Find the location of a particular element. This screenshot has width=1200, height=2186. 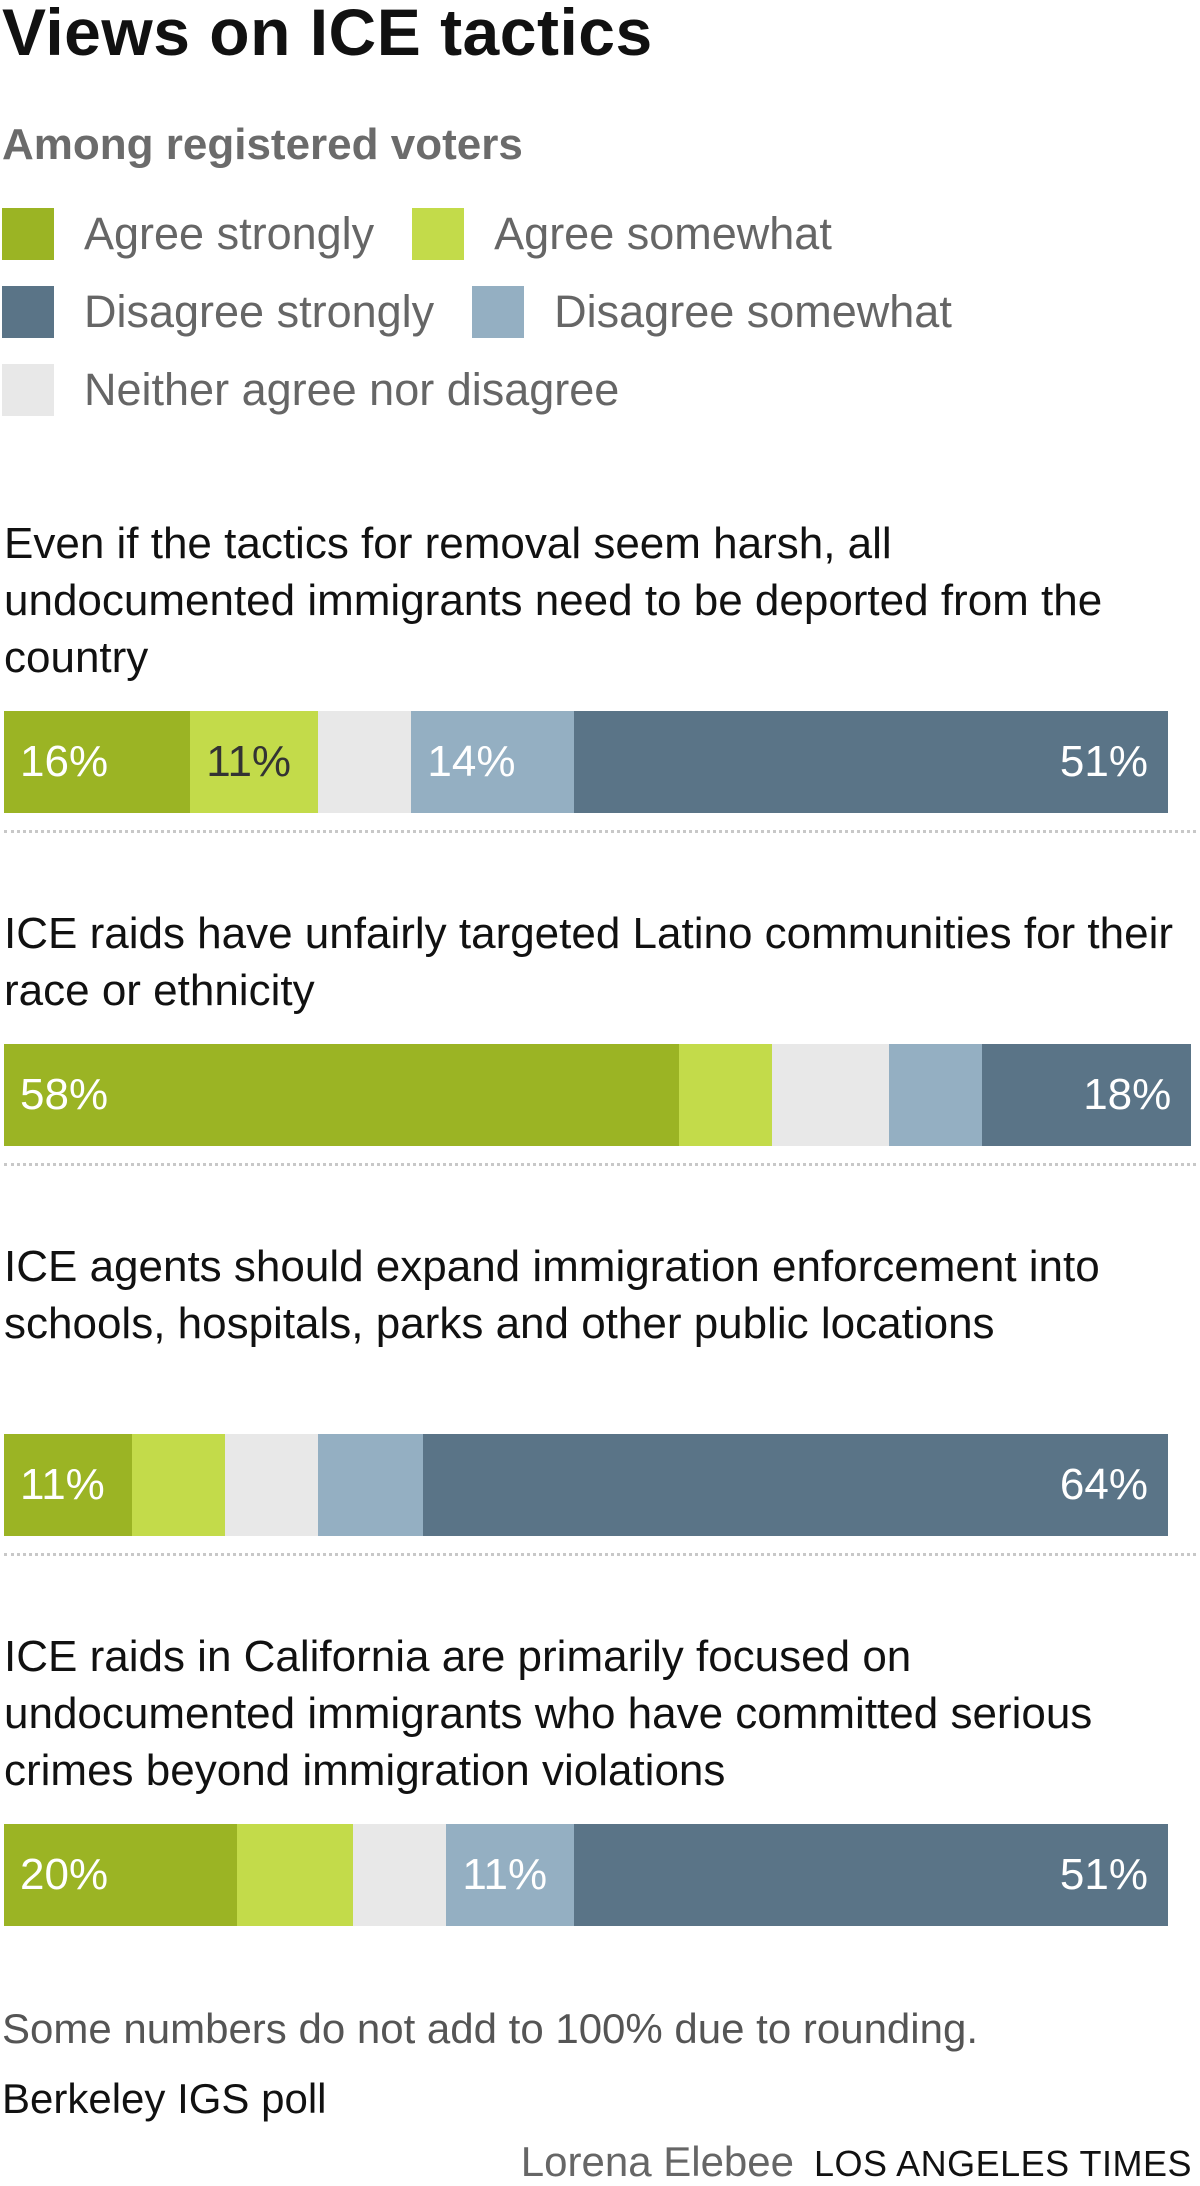

bar-segment-disagree-strongly: 18% is located at coordinates (1086, 1095).